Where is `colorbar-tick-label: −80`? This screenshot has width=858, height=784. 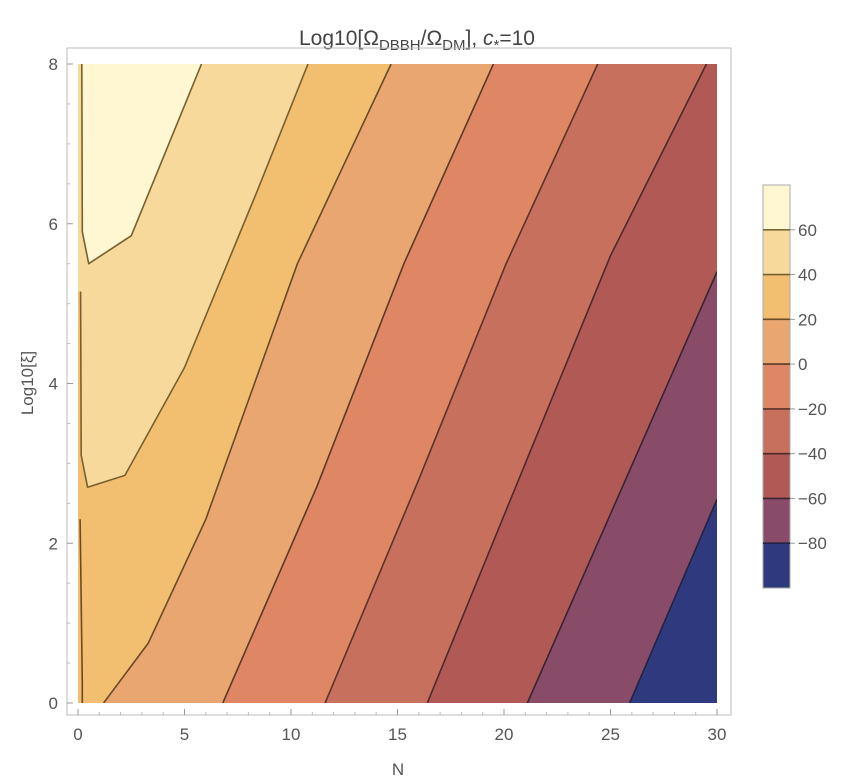 colorbar-tick-label: −80 is located at coordinates (812, 543).